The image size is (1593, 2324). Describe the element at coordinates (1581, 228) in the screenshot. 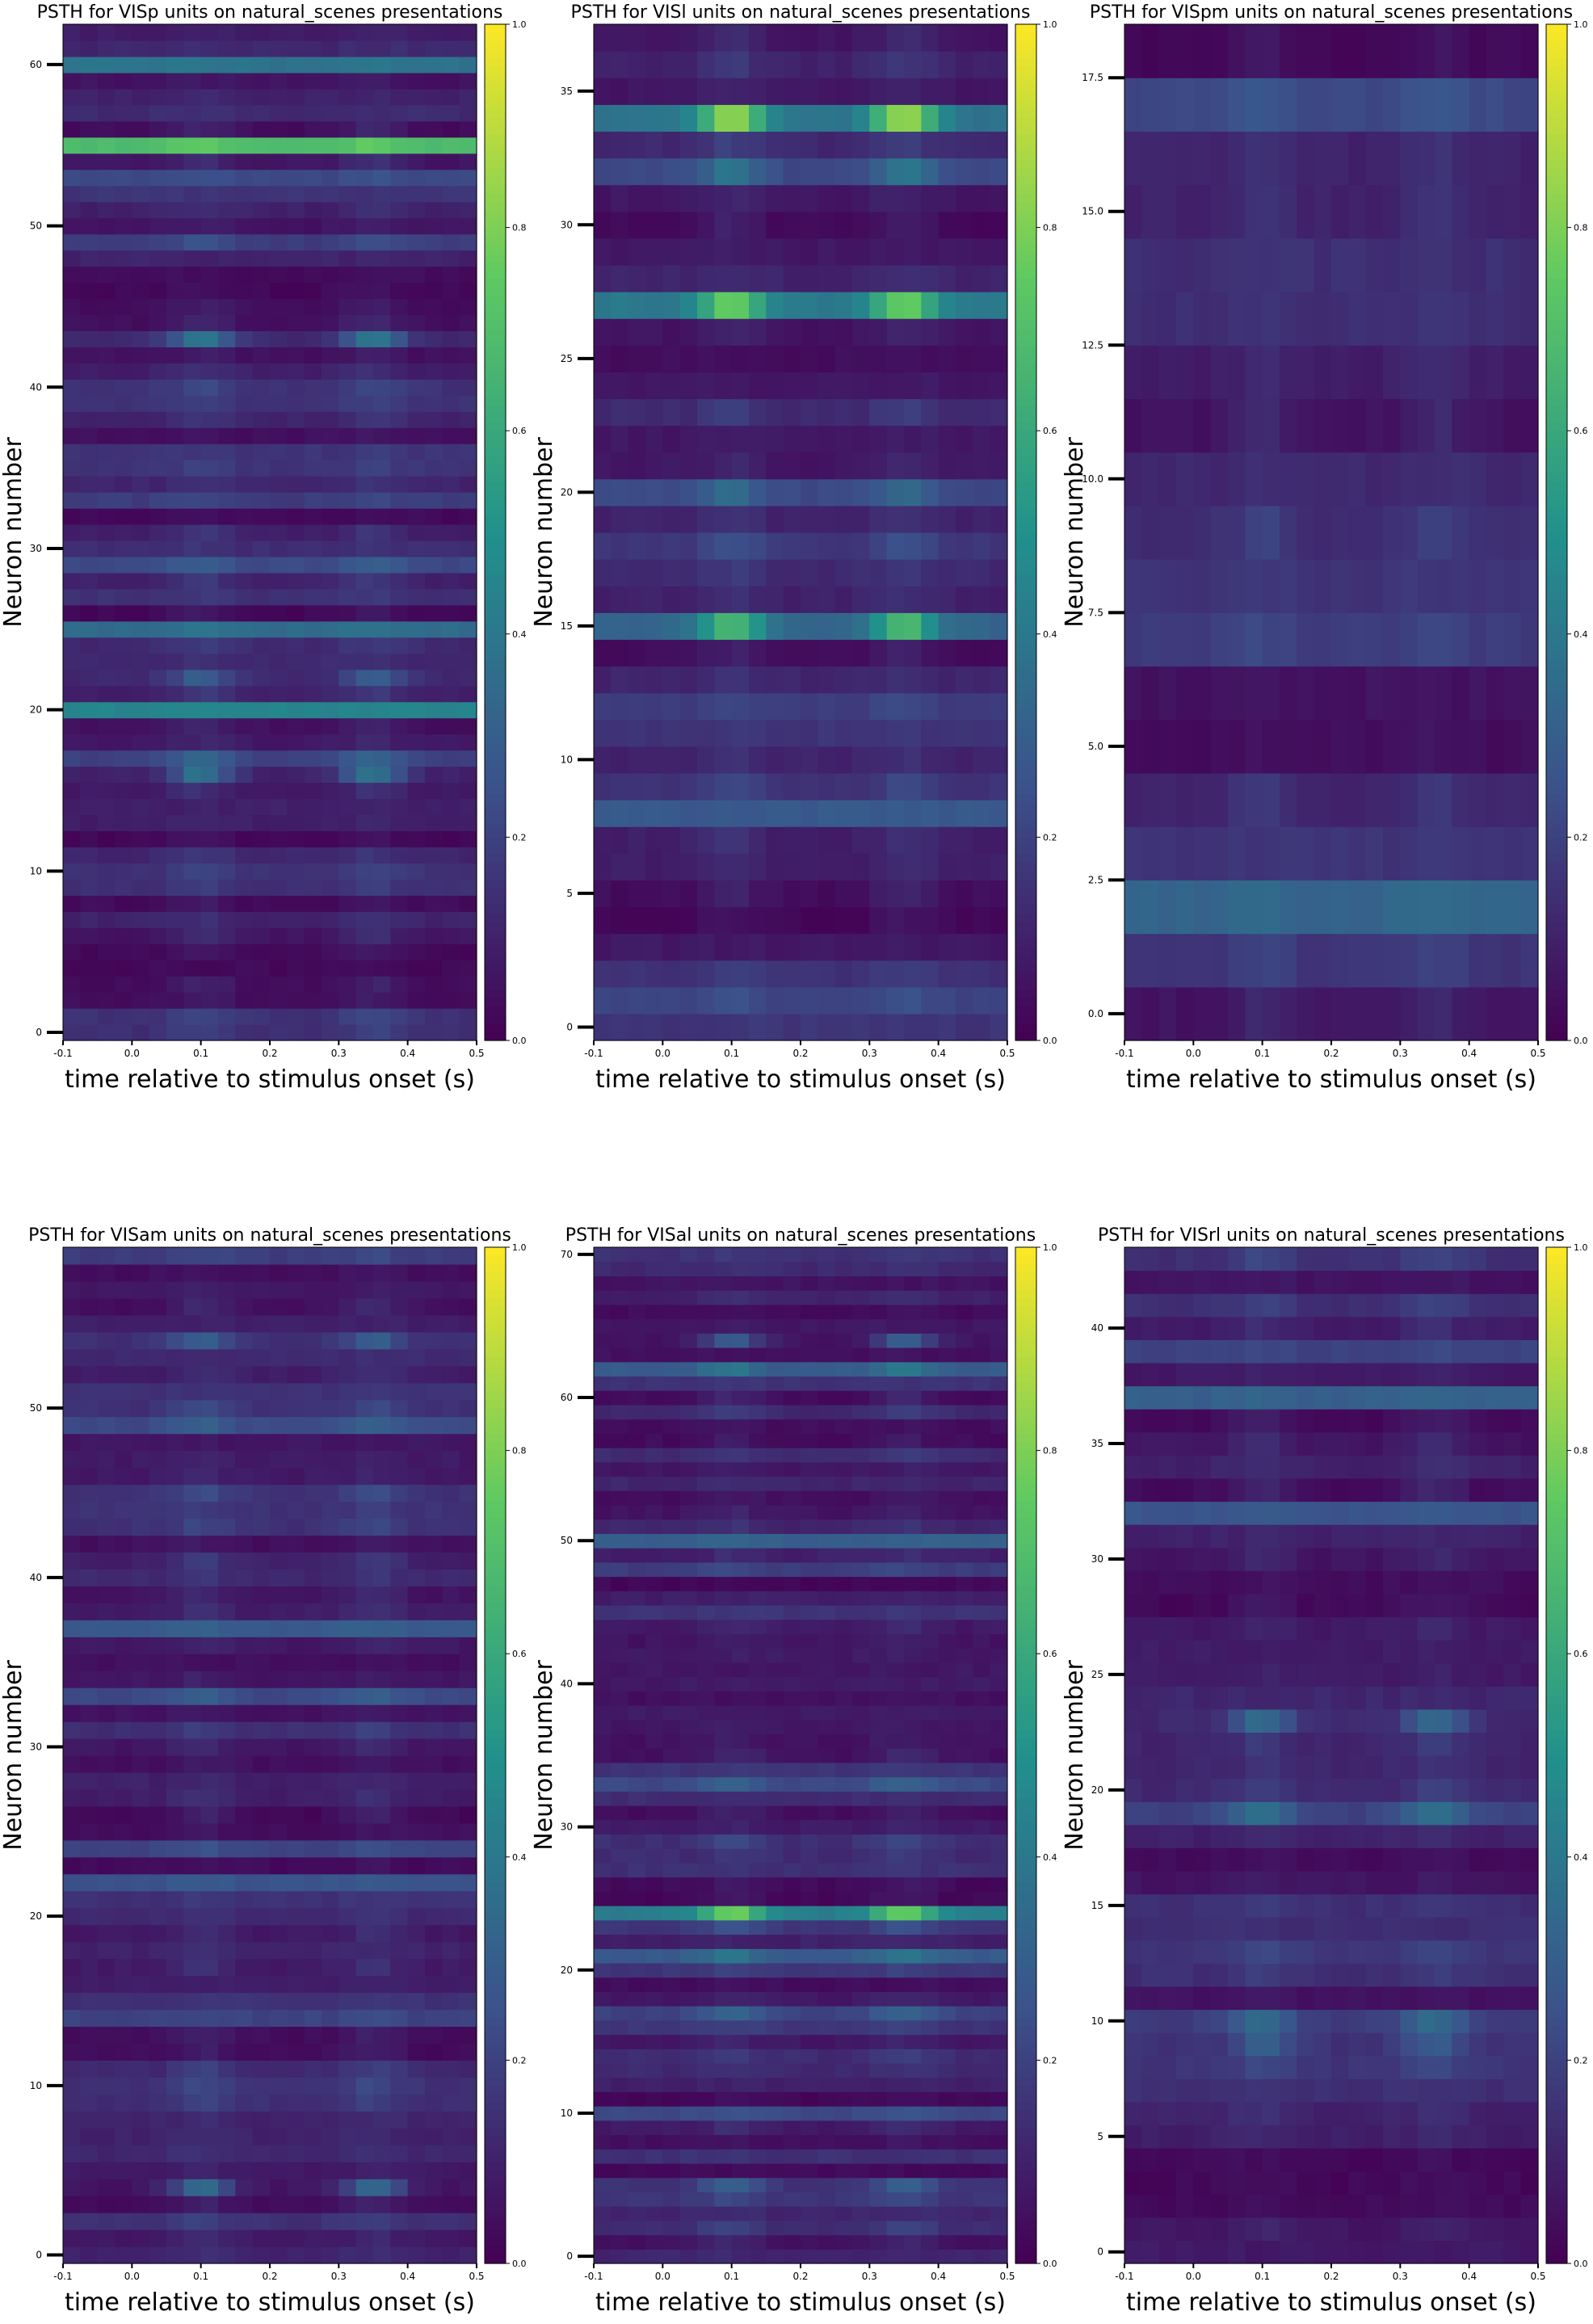

I see `colorbar-tick-label: 0.8` at that location.